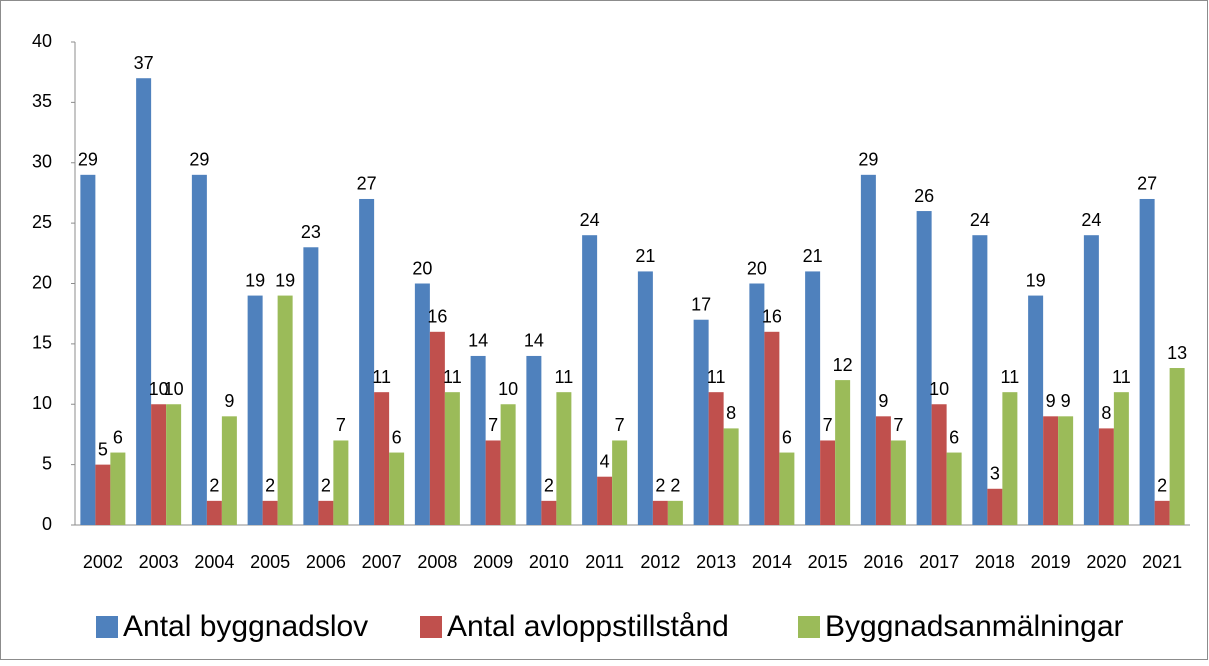 This screenshot has height=666, width=1209. Describe the element at coordinates (701, 304) in the screenshot. I see `data-label: 17` at that location.